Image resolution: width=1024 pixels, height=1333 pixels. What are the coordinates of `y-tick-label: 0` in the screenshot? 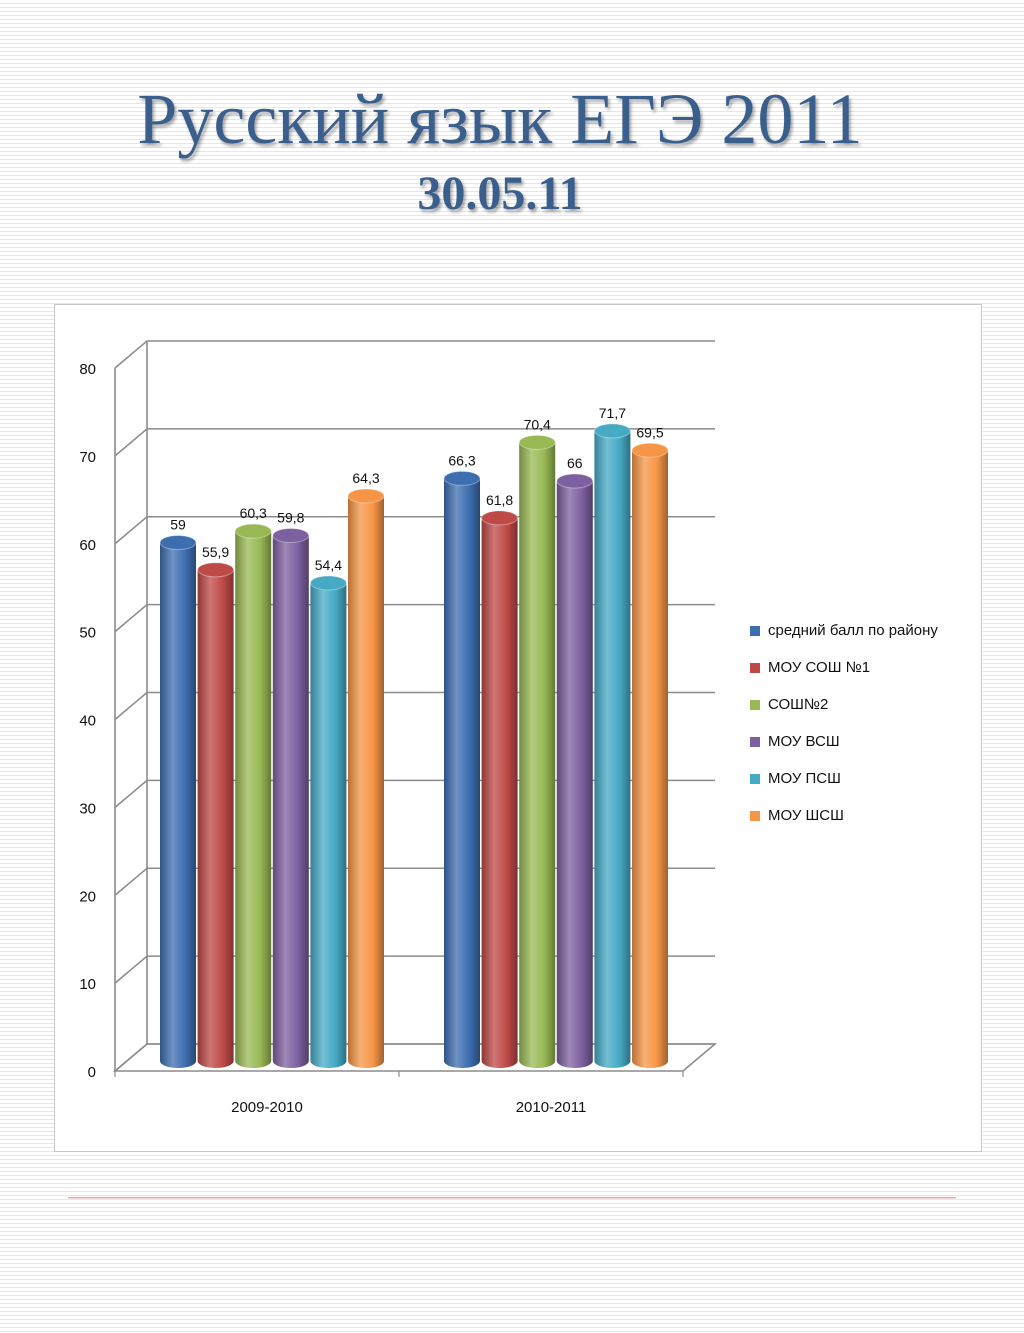 It's located at (92, 1072).